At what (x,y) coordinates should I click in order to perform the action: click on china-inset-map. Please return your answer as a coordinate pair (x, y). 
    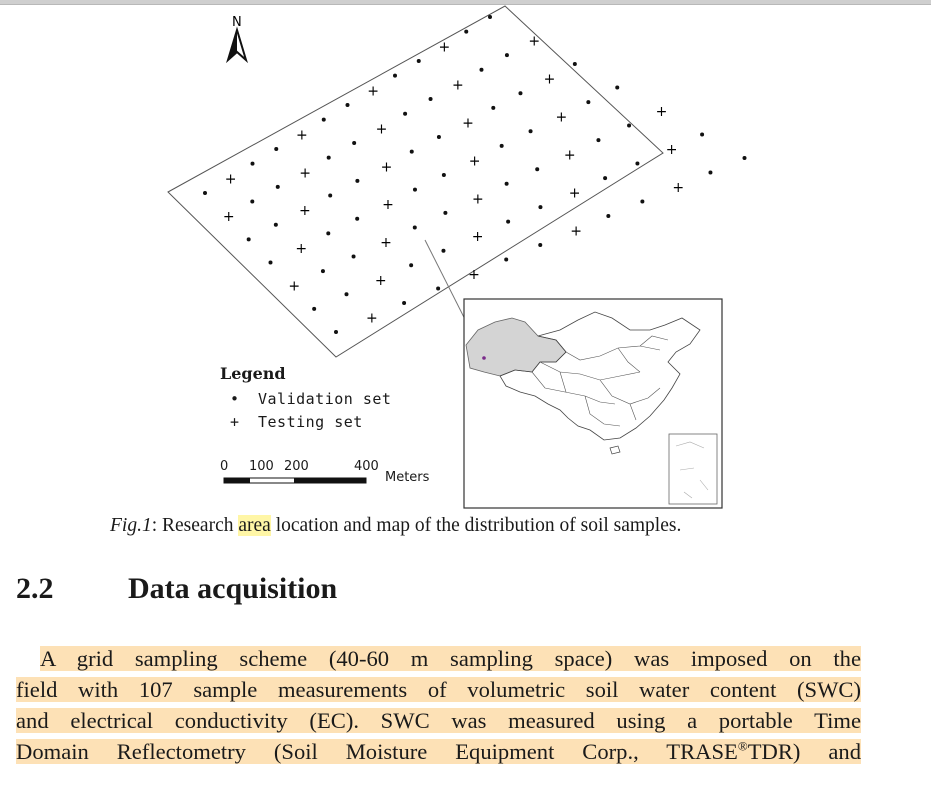
    Looking at the image, I should click on (593, 403).